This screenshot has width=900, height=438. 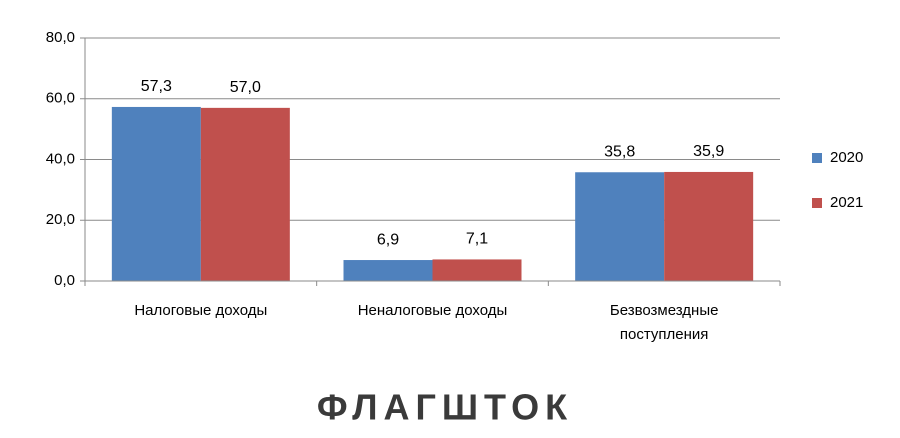 I want to click on y-tick-label: 80,0, so click(x=60, y=37).